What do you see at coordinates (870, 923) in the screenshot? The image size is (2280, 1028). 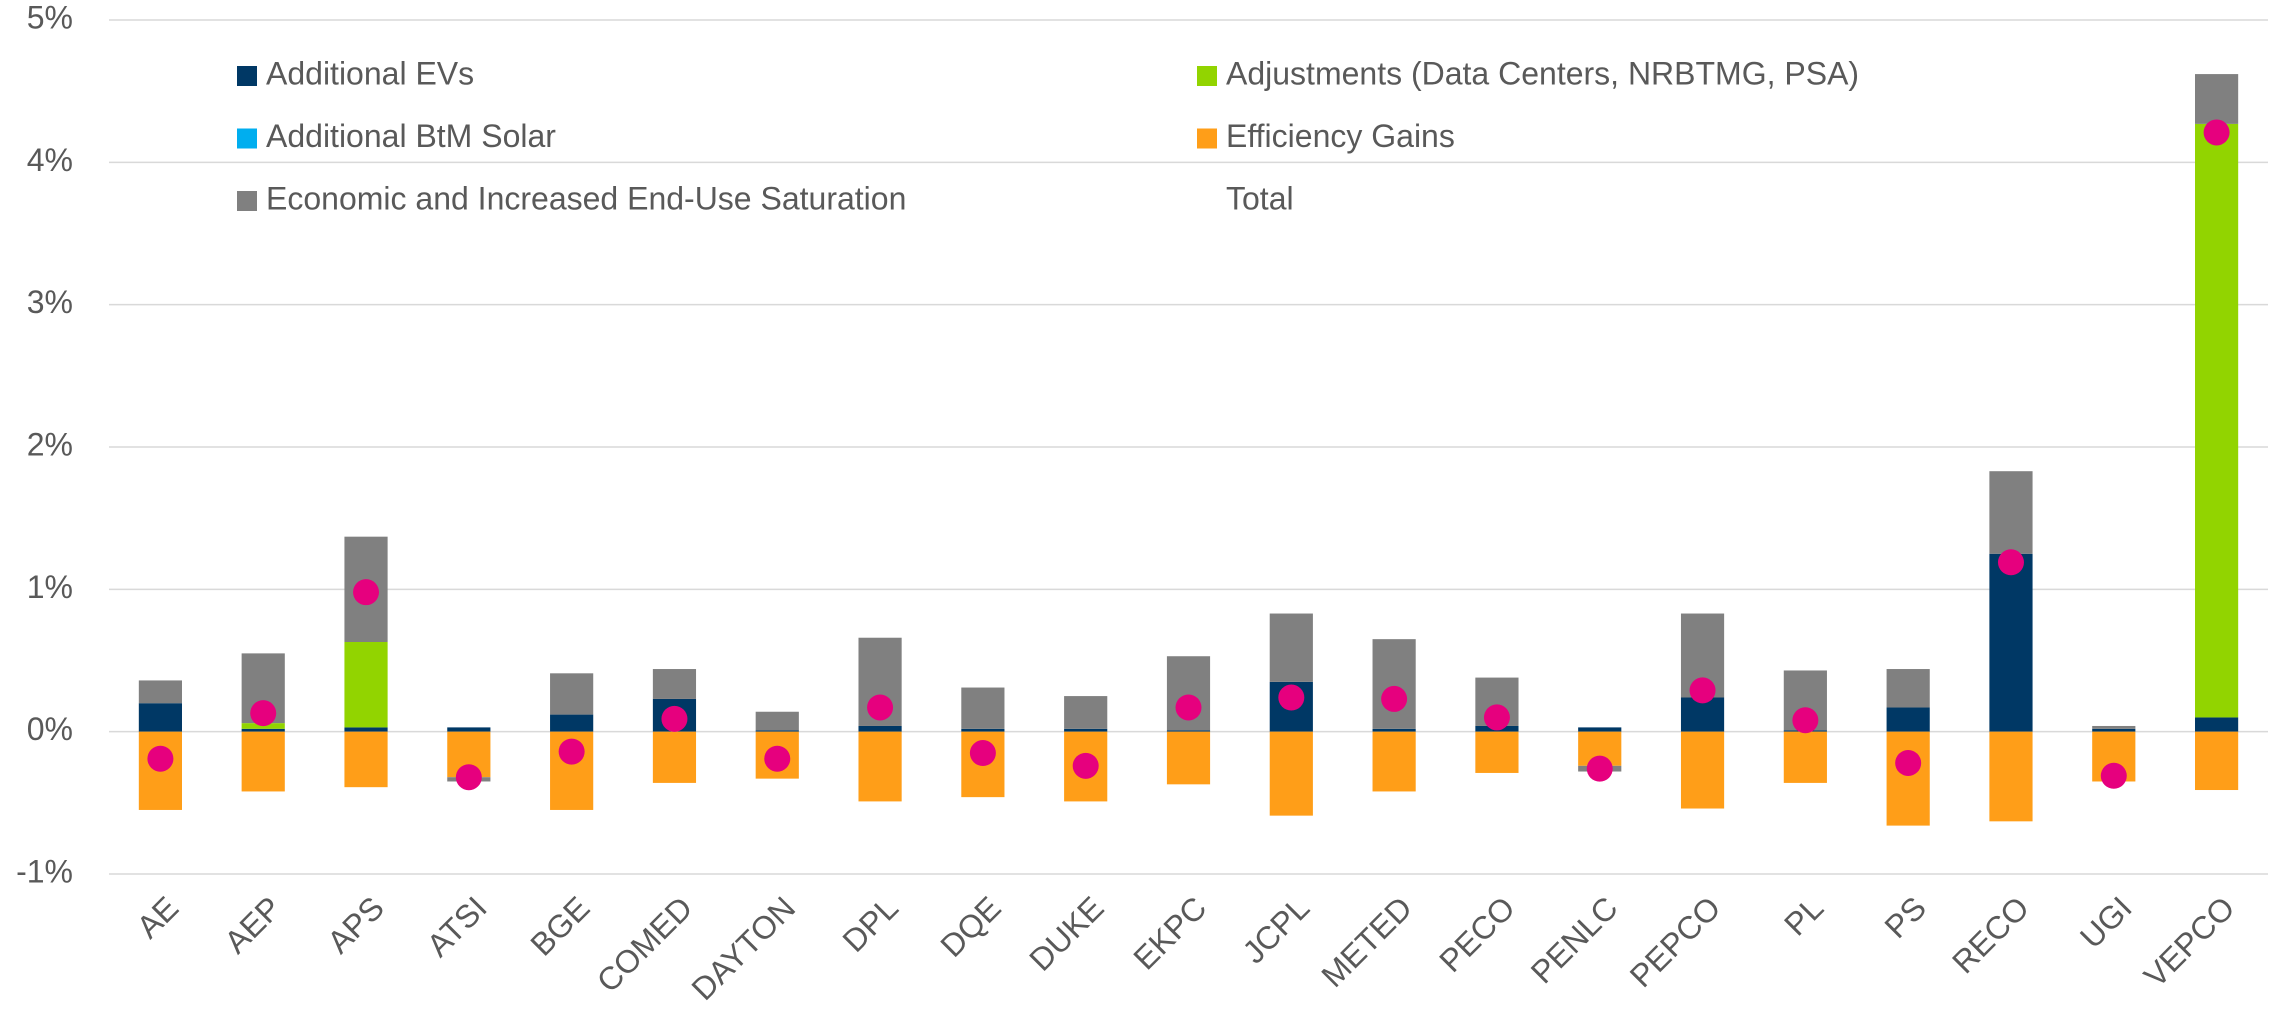 I see `x-tick-label: DPL` at bounding box center [870, 923].